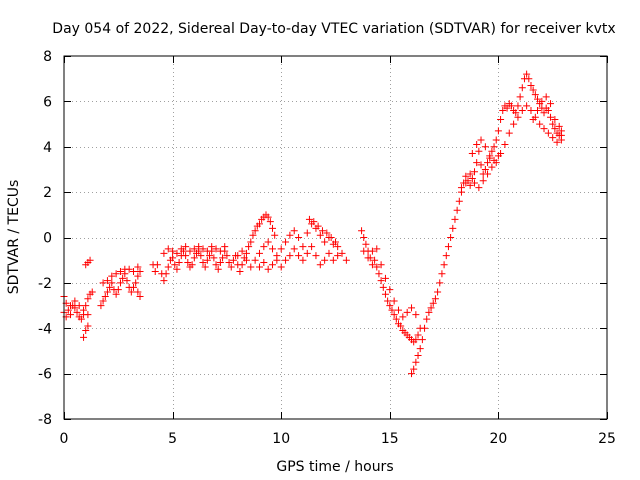  I want to click on x-tick-label: 20, so click(498, 439).